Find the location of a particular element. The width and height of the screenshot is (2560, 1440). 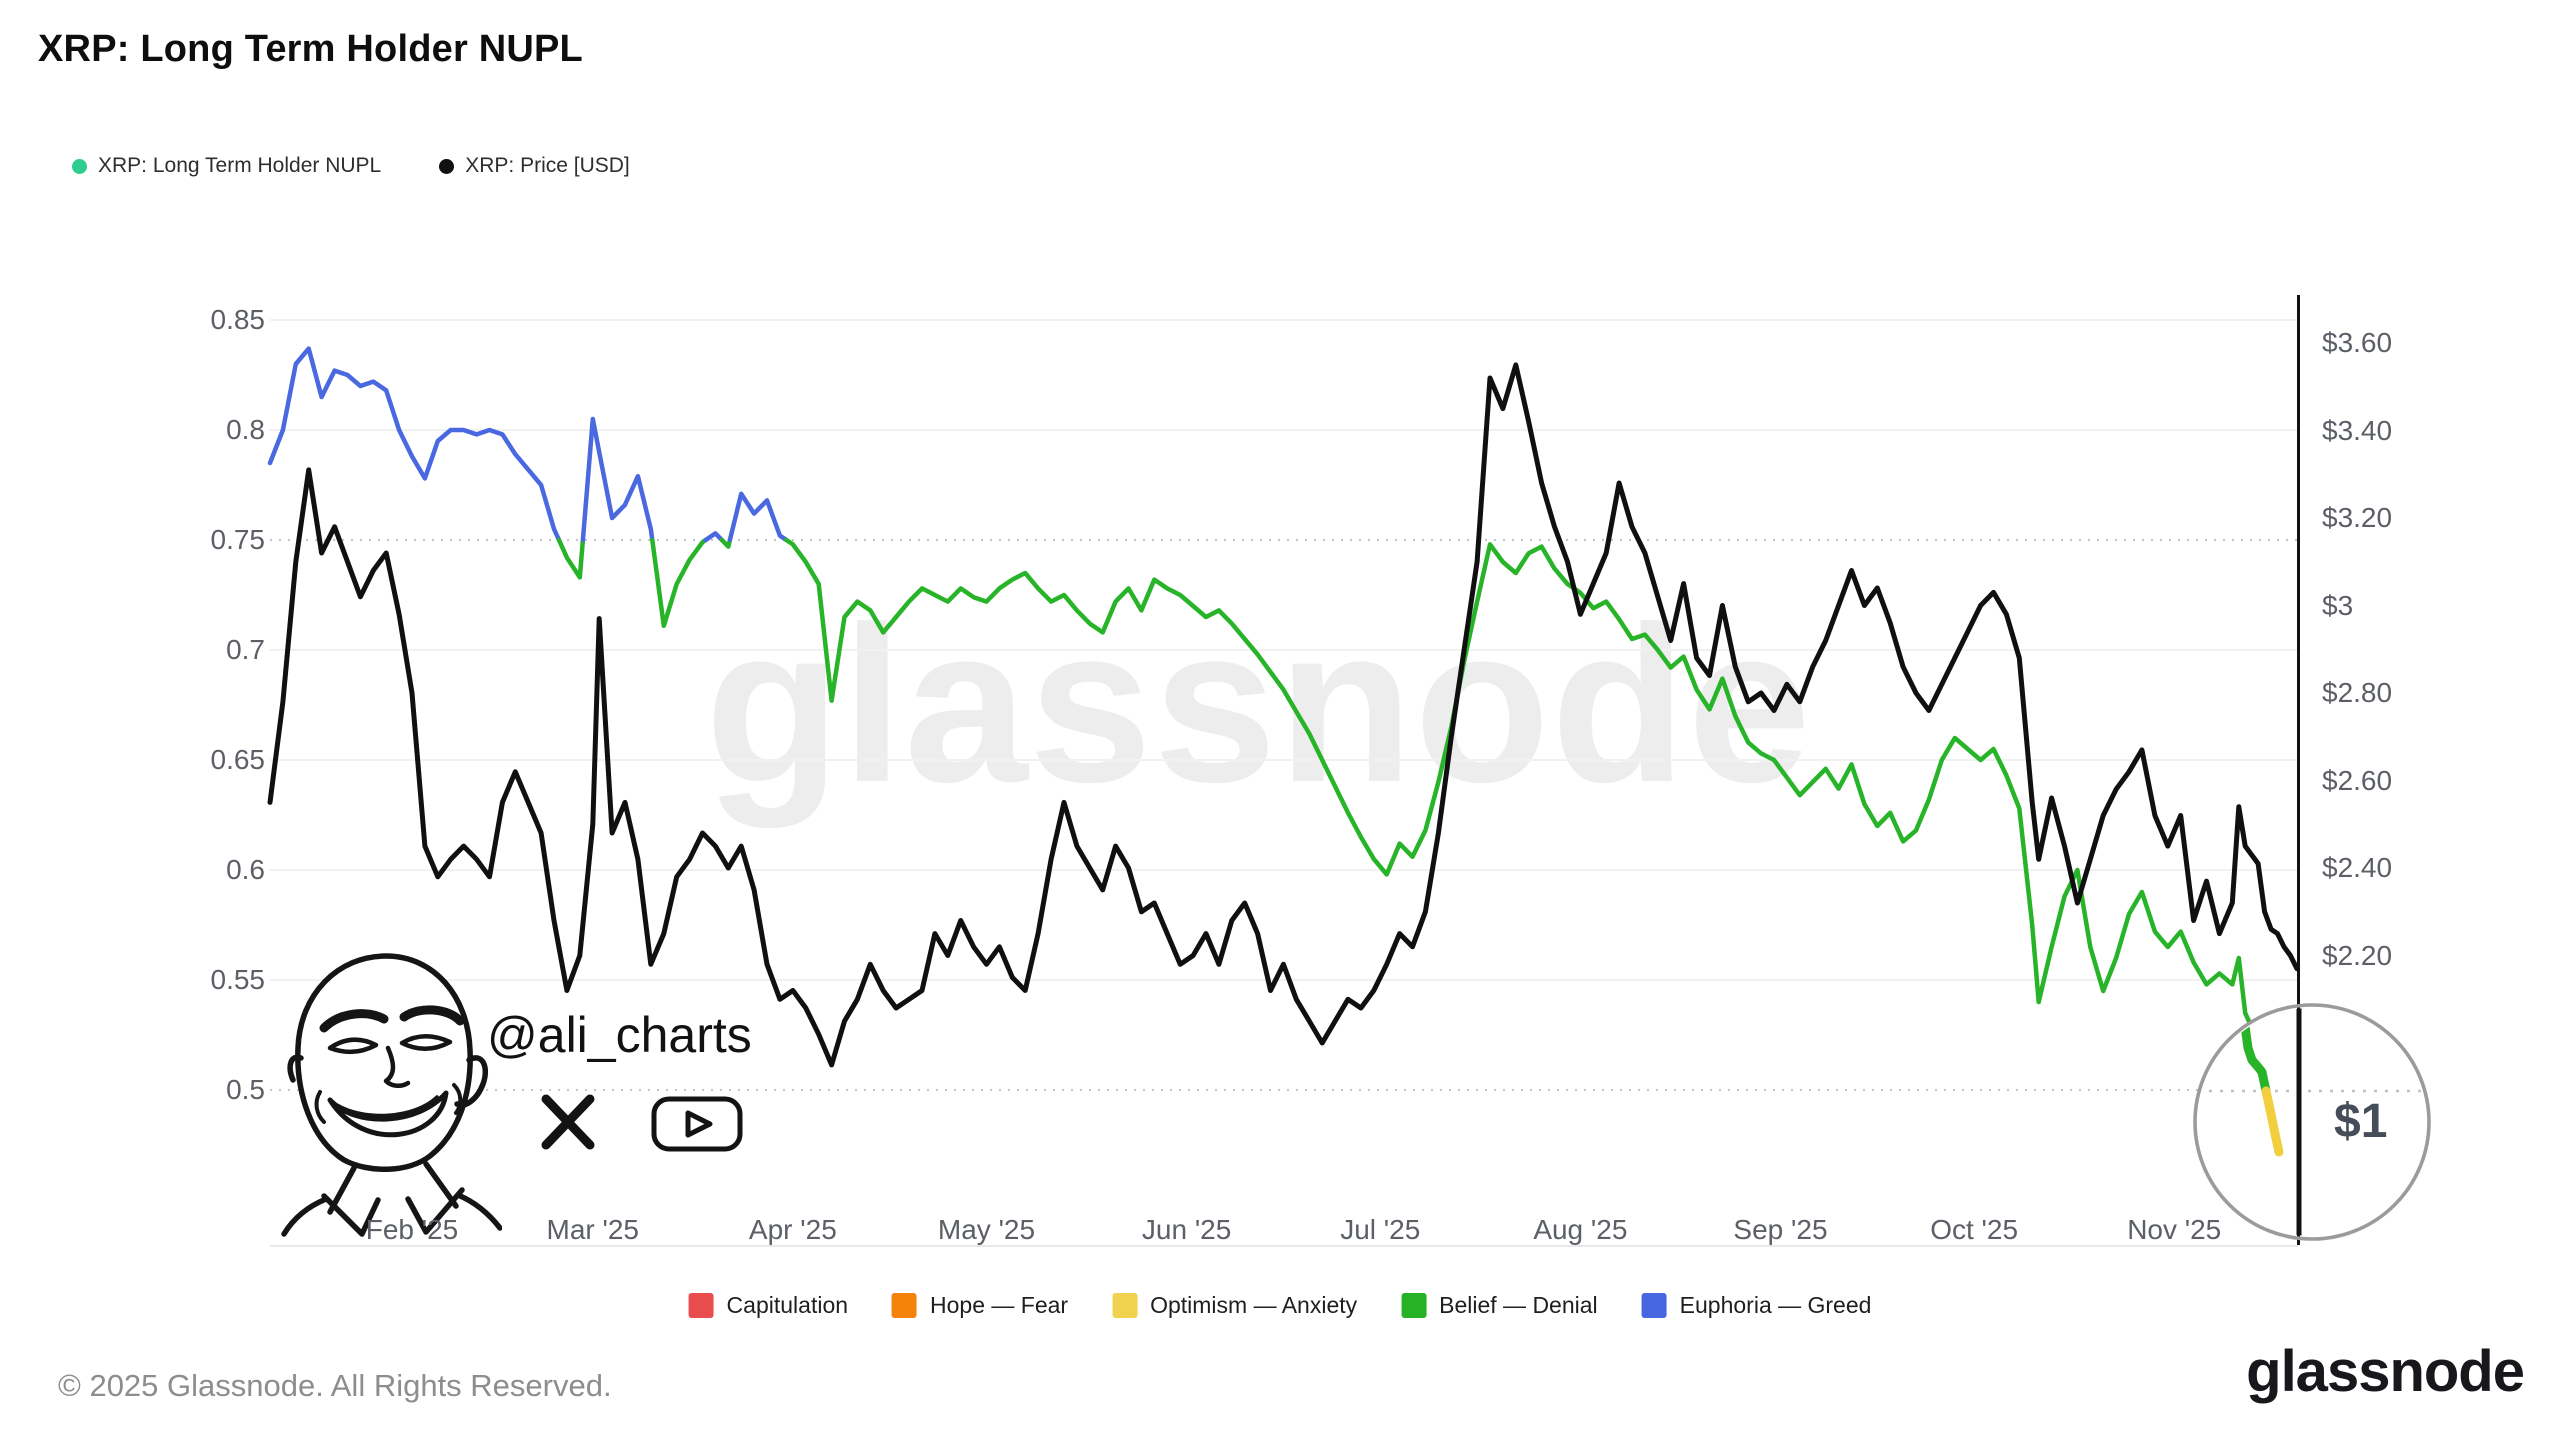

x-axis-tick: Apr '25 is located at coordinates (792, 1229).